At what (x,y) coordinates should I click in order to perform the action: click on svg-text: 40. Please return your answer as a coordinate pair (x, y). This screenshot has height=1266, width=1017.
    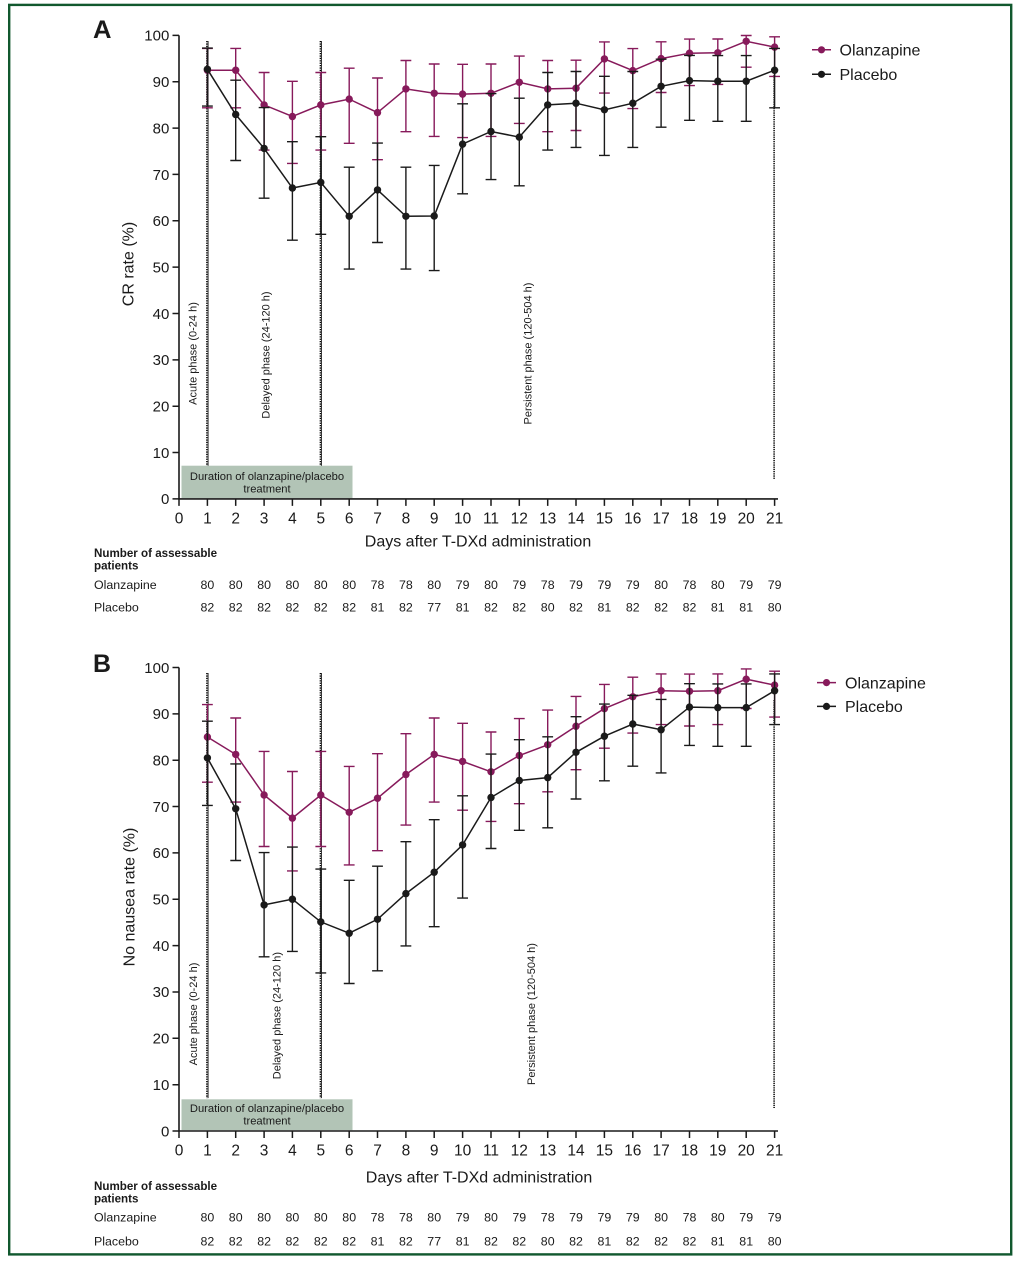
    Looking at the image, I should click on (161, 946).